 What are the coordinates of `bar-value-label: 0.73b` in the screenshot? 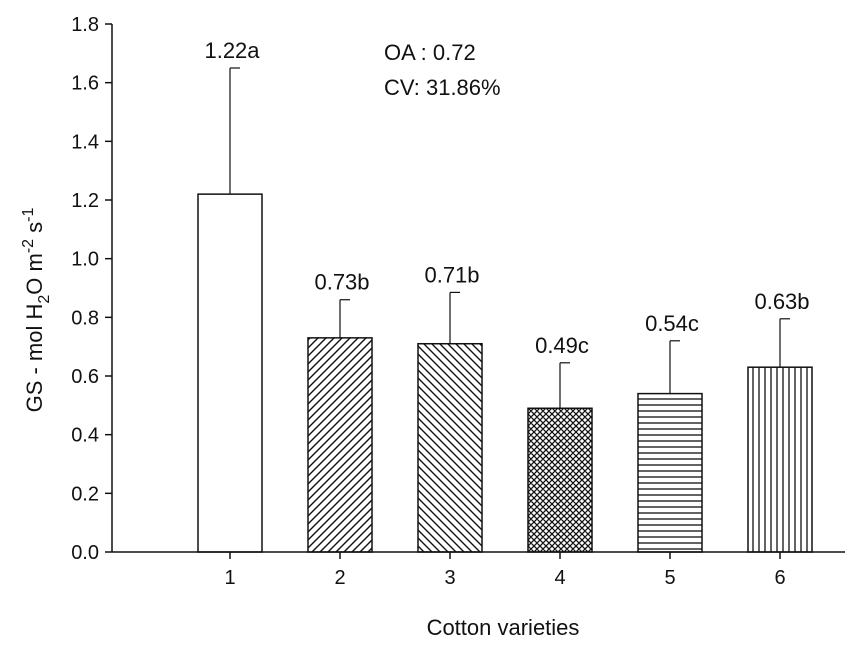 It's located at (341, 282).